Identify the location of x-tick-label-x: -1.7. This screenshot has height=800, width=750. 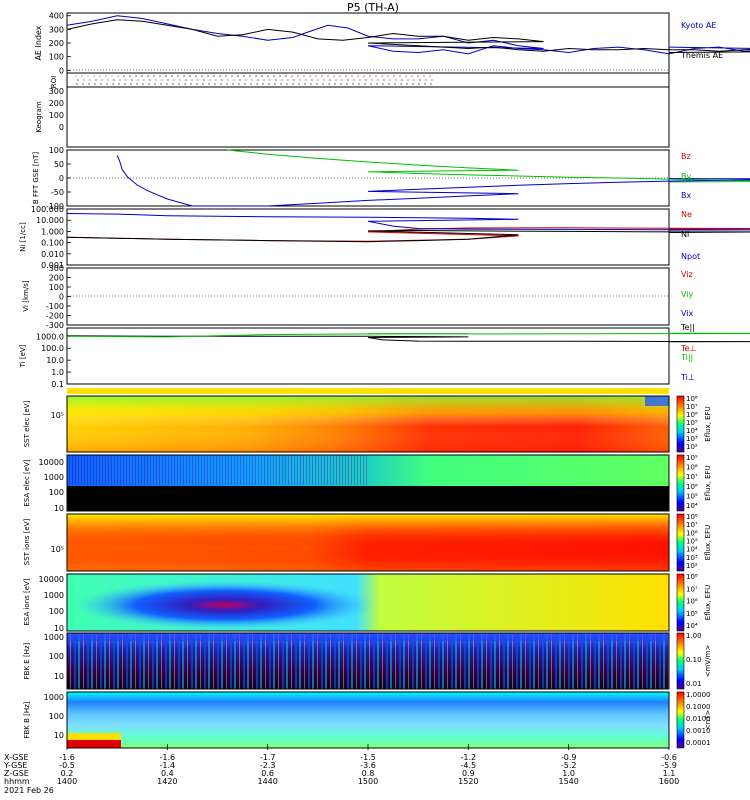
(268, 757).